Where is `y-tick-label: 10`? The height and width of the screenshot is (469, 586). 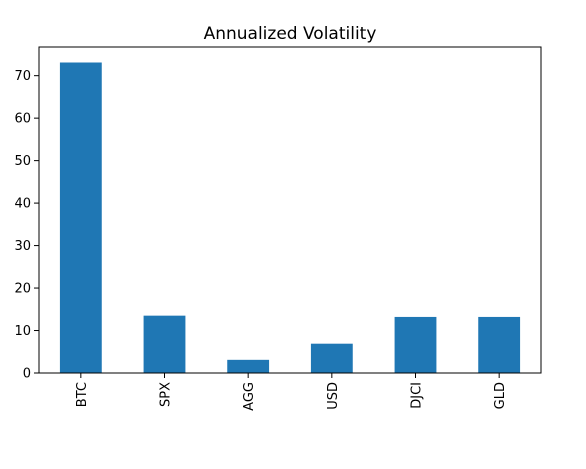 y-tick-label: 10 is located at coordinates (22, 331).